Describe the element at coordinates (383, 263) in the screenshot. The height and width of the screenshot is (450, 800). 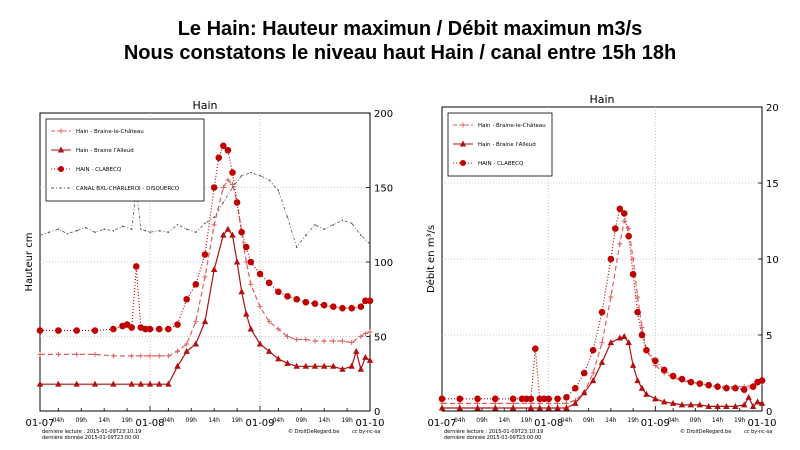
I see `y-tick-label: 100` at that location.